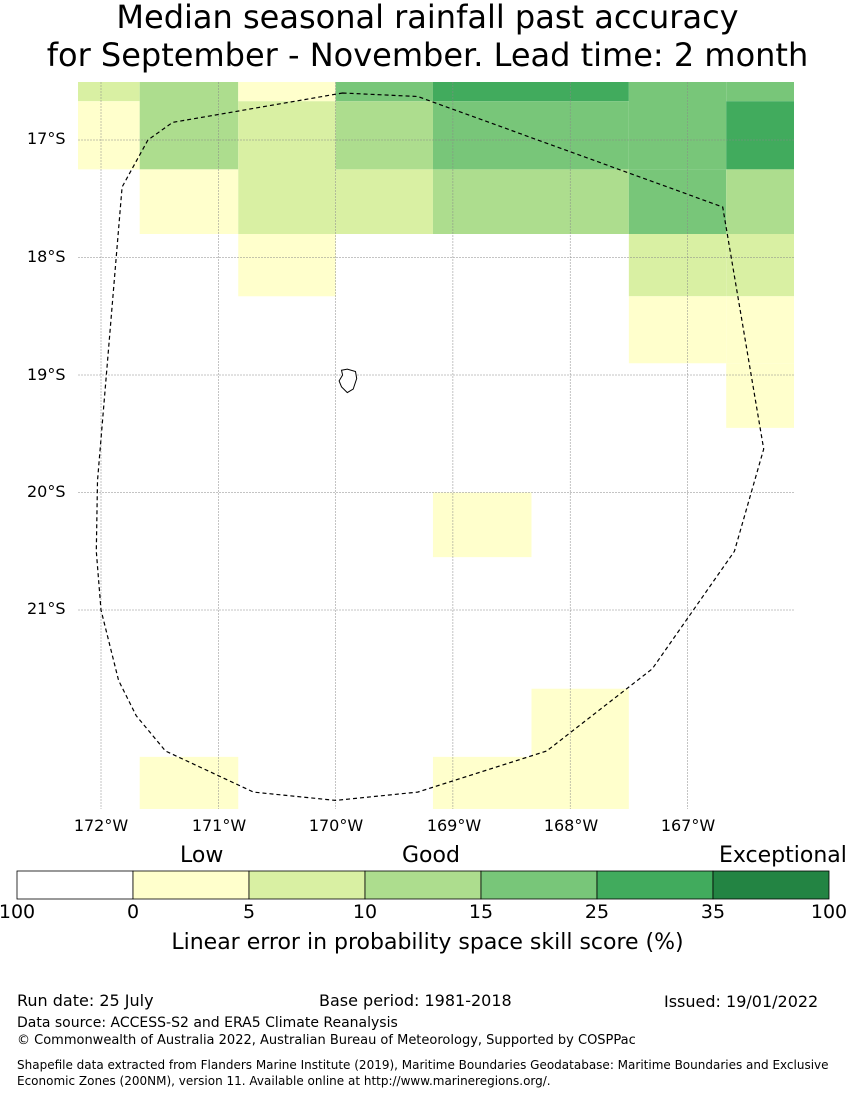 The image size is (855, 1095). What do you see at coordinates (783, 855) in the screenshot?
I see `category-exceptional: Exceptional` at bounding box center [783, 855].